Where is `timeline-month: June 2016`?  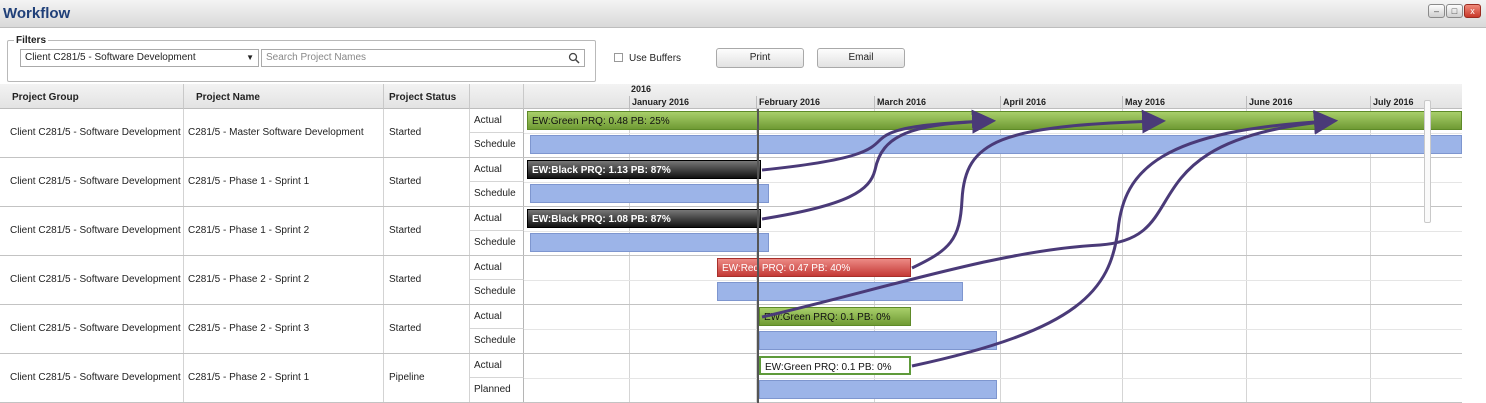 timeline-month: June 2016 is located at coordinates (1308, 102).